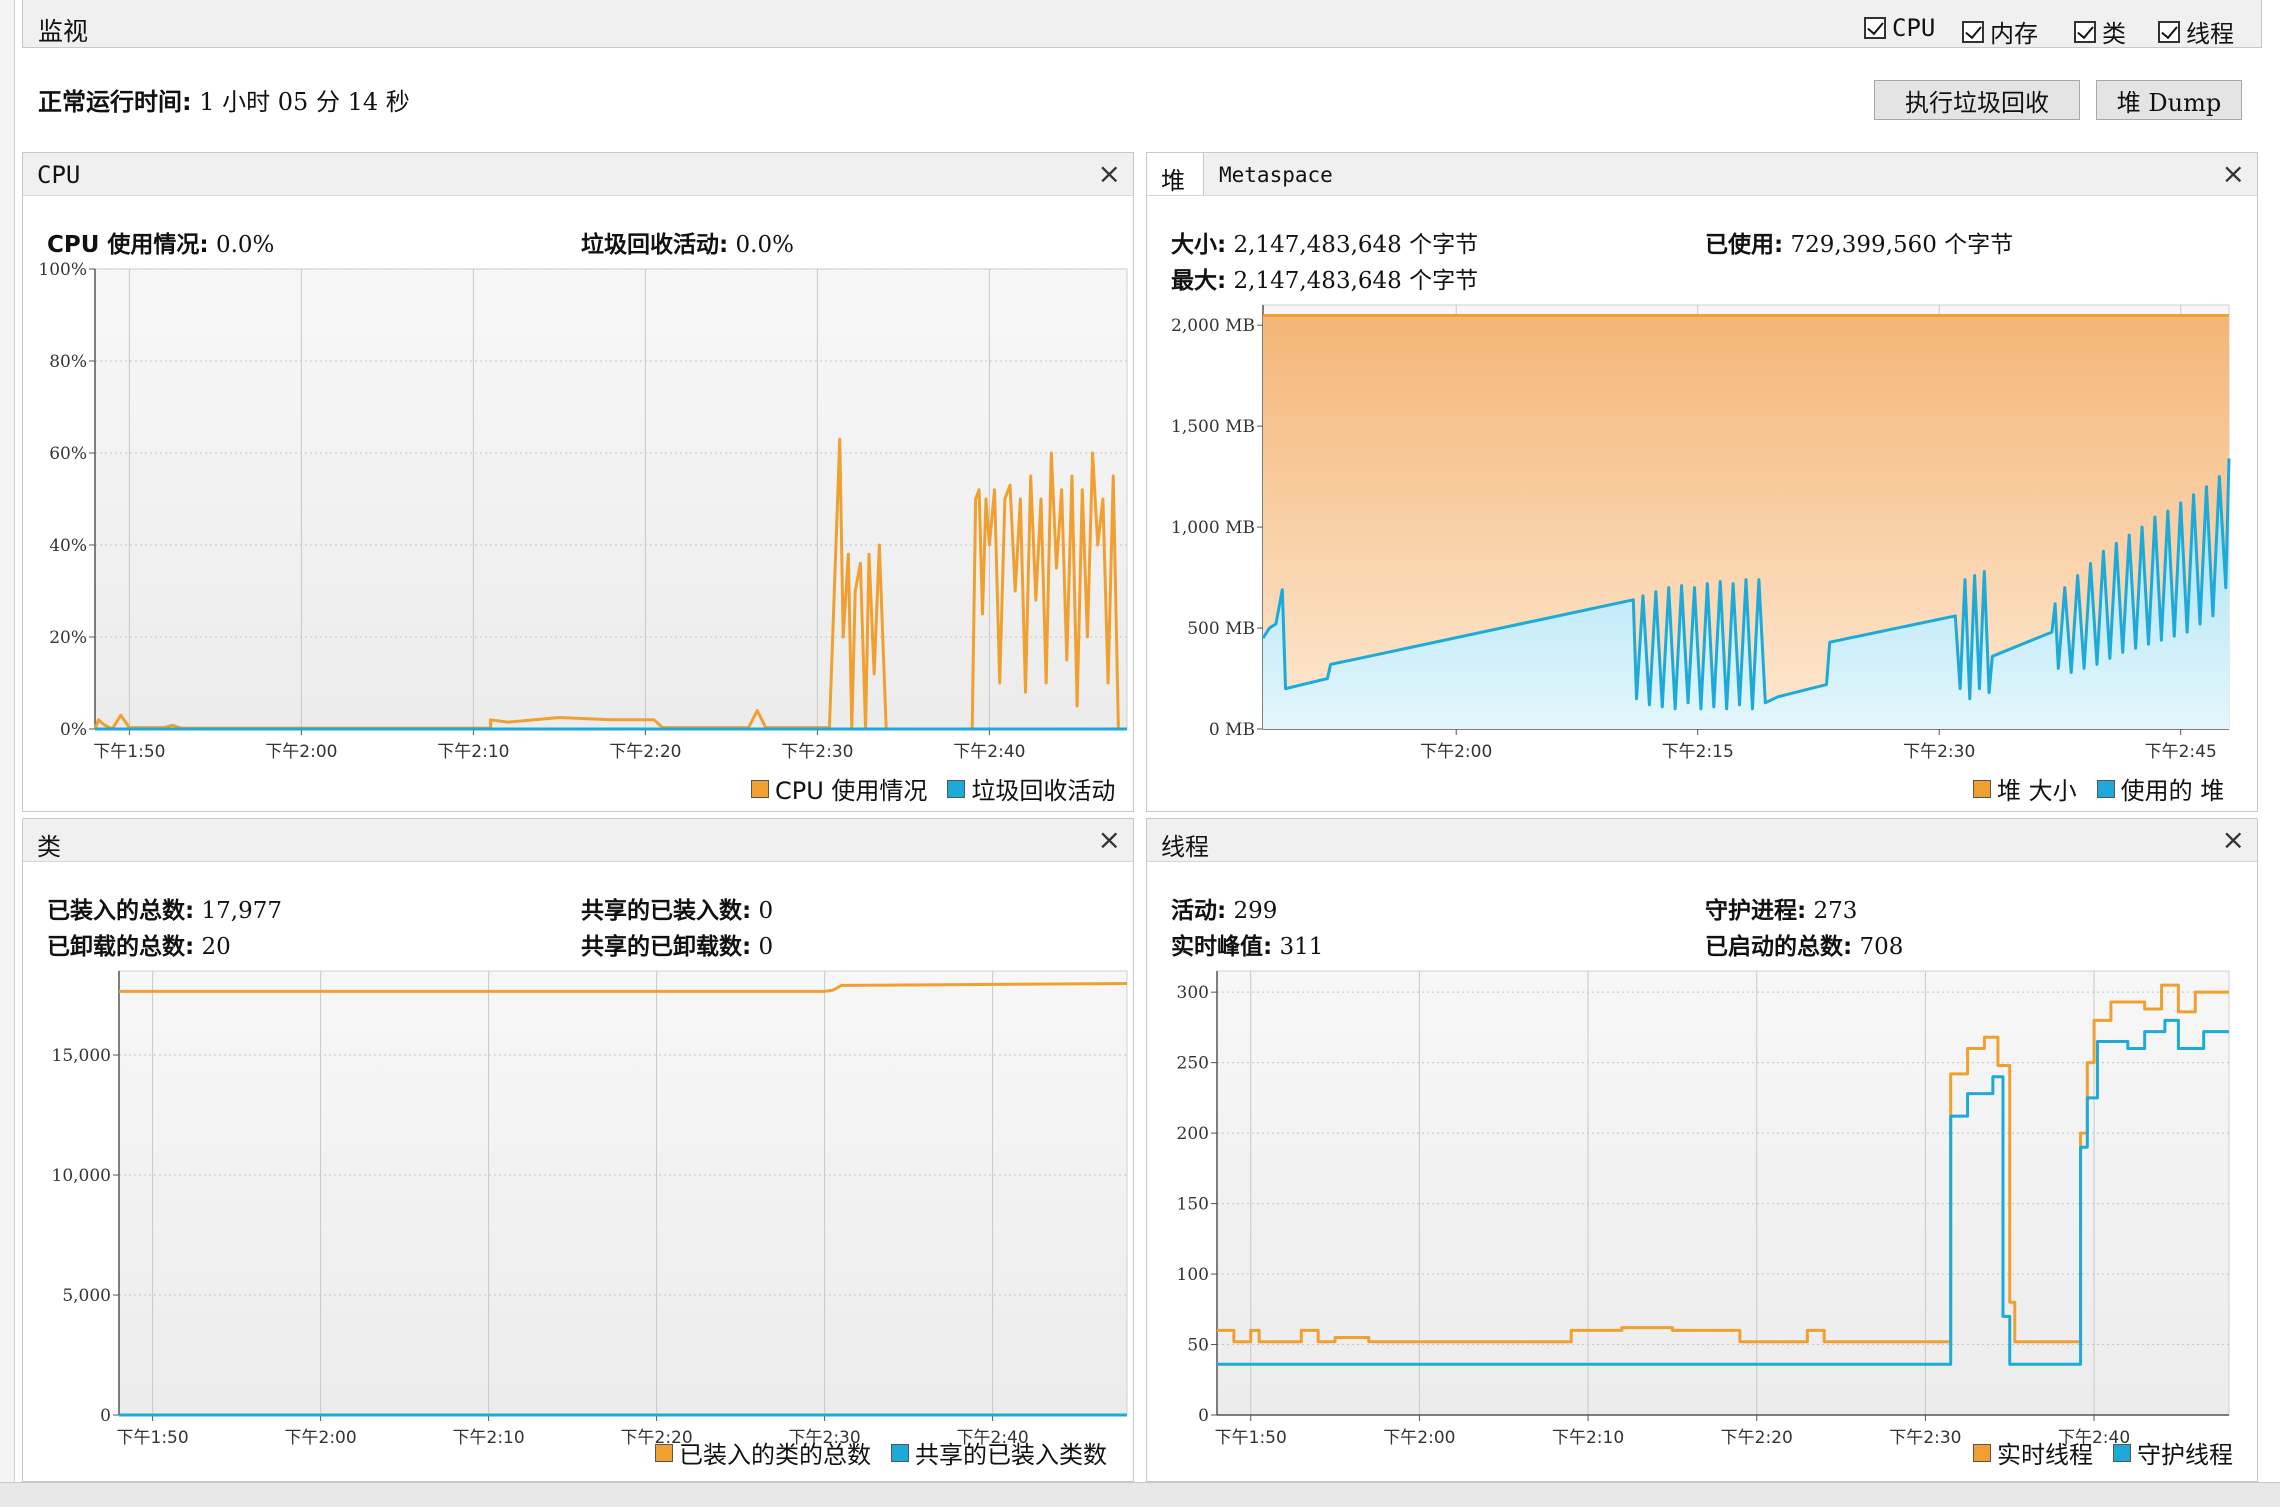  What do you see at coordinates (1221, 629) in the screenshot?
I see `y-tick-label: 500 MB` at bounding box center [1221, 629].